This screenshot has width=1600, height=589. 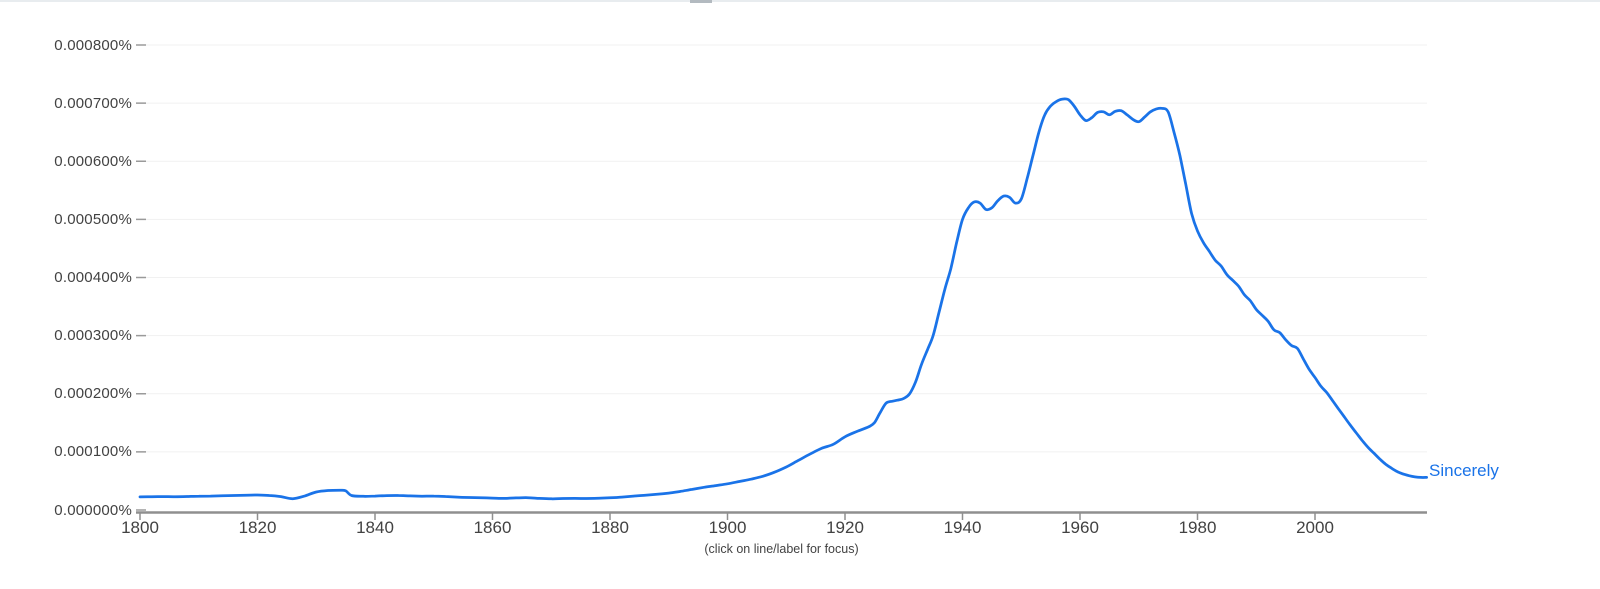 What do you see at coordinates (93, 394) in the screenshot?
I see `y-axis-label: 0.000200%` at bounding box center [93, 394].